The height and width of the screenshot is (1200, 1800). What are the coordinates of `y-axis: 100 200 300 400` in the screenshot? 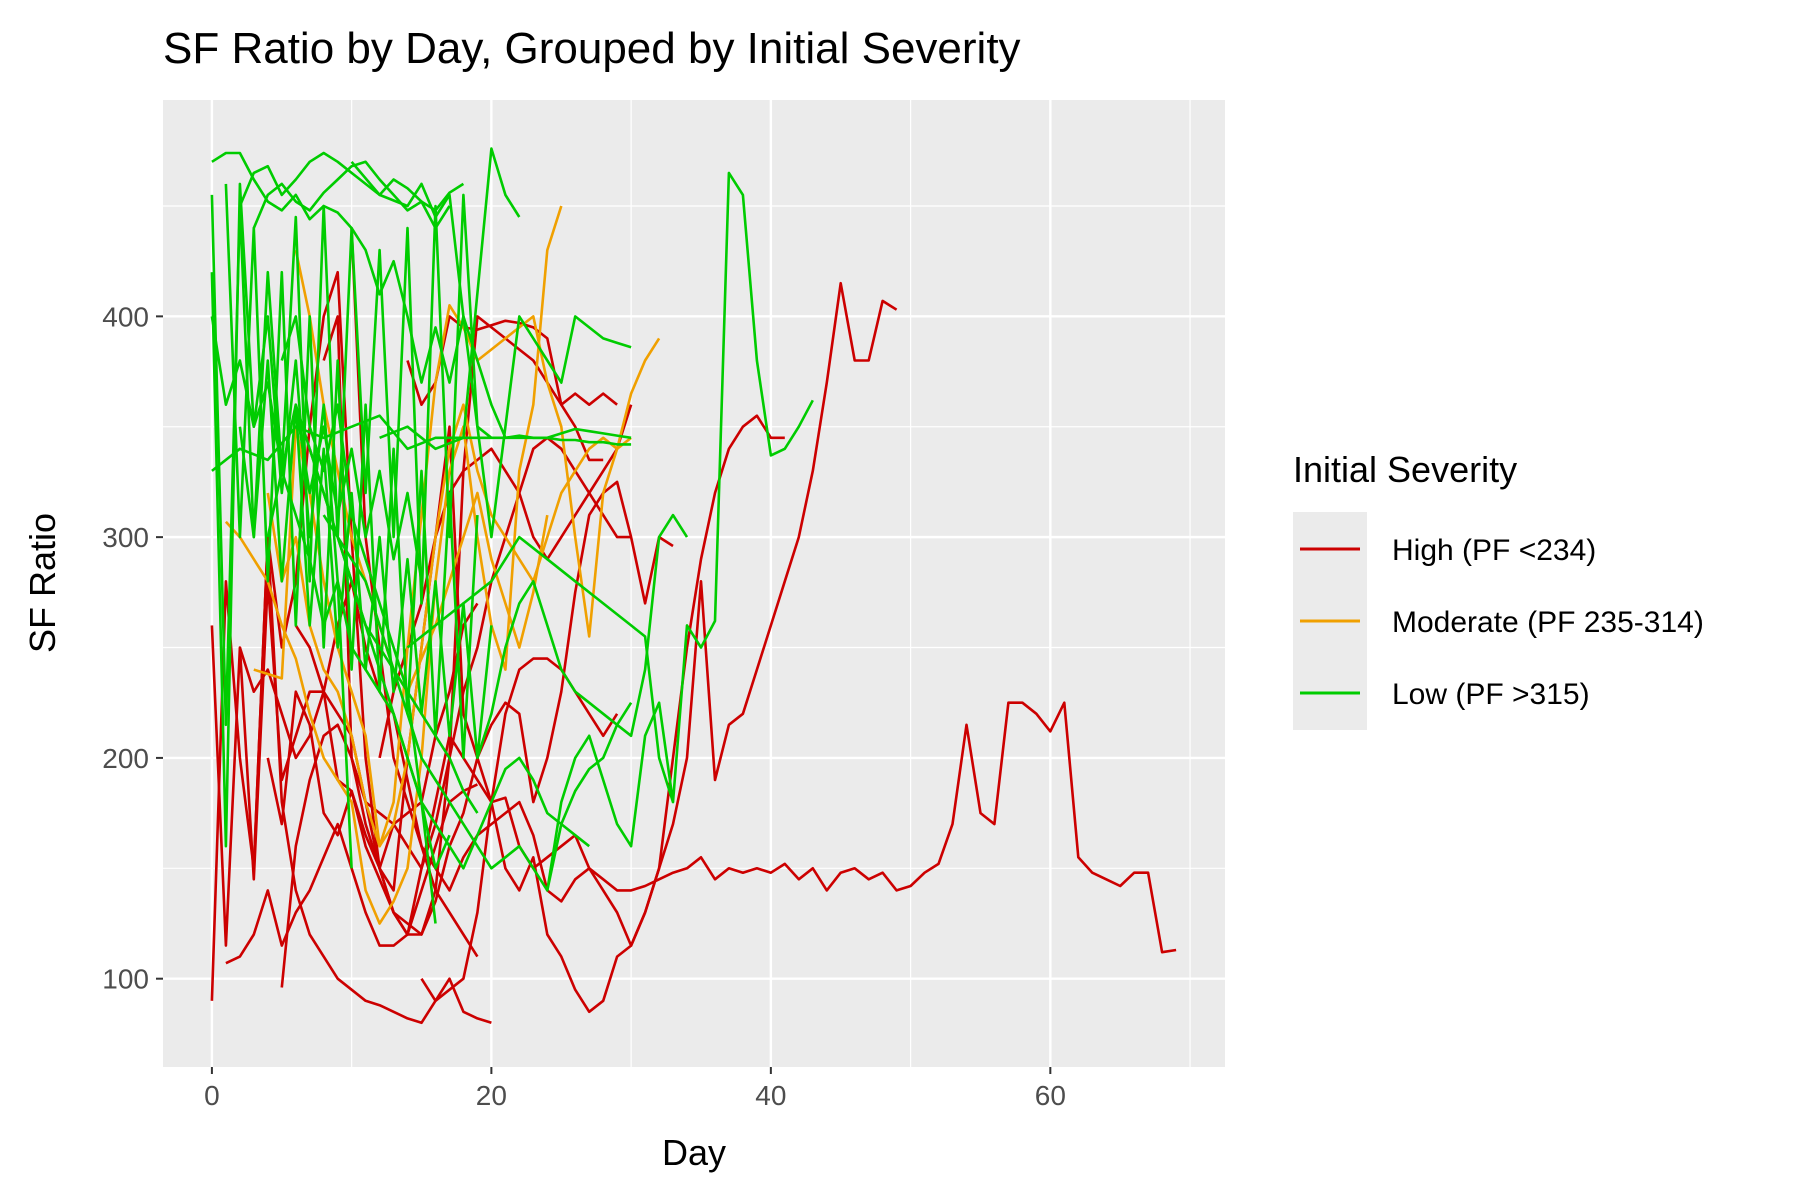 It's located at (132, 648).